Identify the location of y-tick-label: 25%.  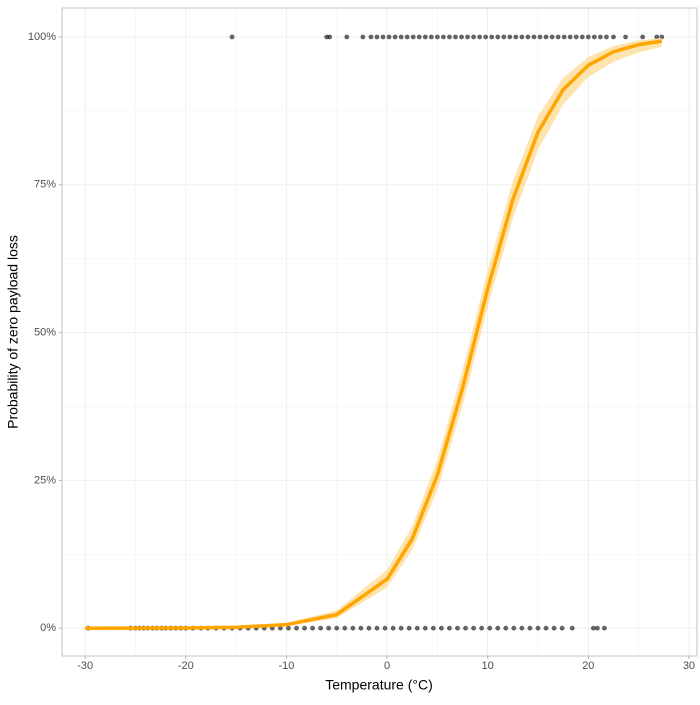
(45, 480).